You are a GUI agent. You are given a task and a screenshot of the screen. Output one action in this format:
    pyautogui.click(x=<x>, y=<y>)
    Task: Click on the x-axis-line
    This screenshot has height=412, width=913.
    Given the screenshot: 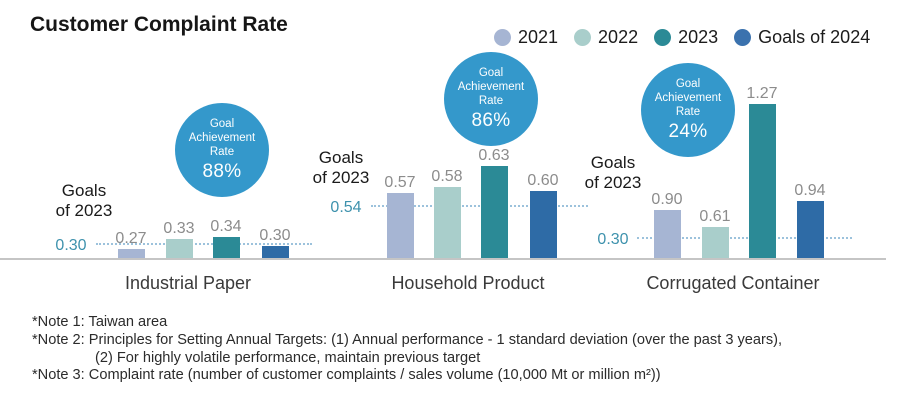 What is the action you would take?
    pyautogui.click(x=443, y=259)
    